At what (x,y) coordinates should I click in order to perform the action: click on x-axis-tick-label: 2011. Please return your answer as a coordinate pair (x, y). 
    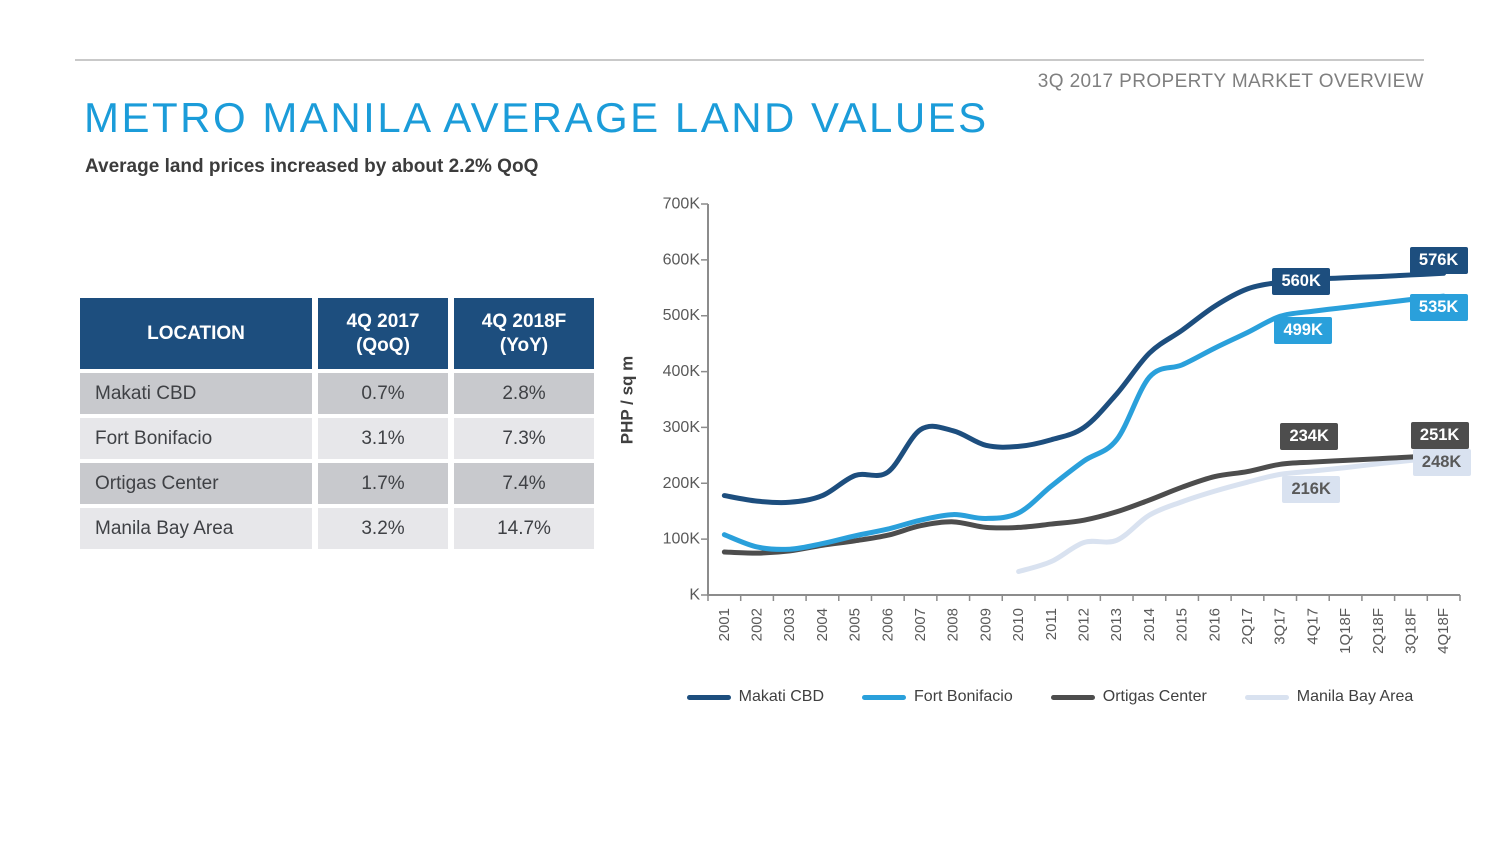
    Looking at the image, I should click on (1051, 624).